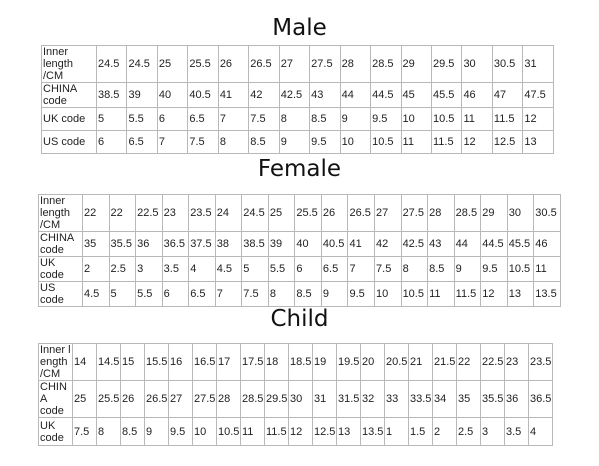  What do you see at coordinates (420, 399) in the screenshot?
I see `size-cell: 33.5` at bounding box center [420, 399].